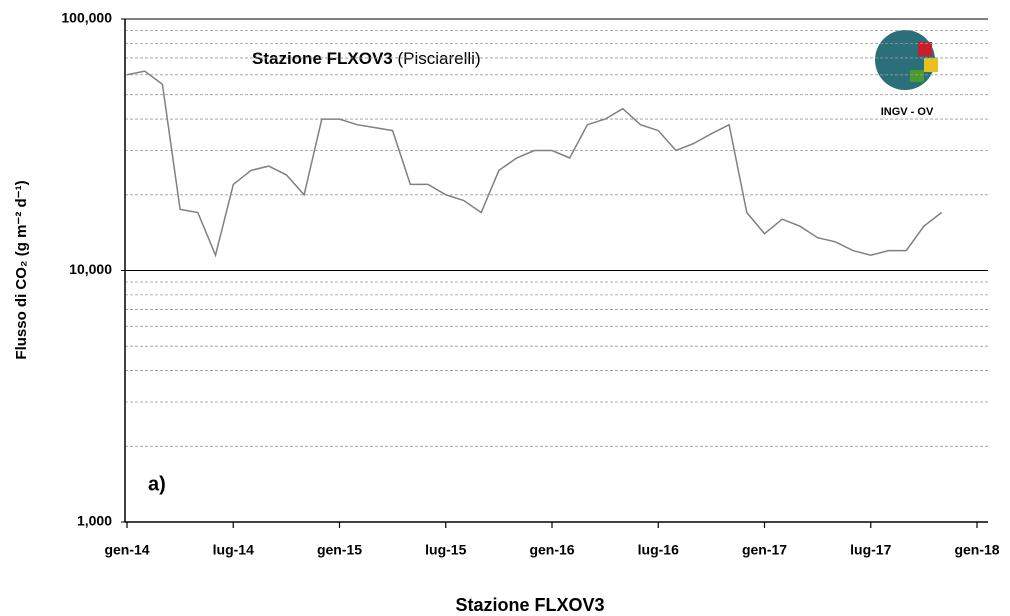 Image resolution: width=1010 pixels, height=616 pixels. I want to click on x-tick-label: gen-15, so click(339, 550).